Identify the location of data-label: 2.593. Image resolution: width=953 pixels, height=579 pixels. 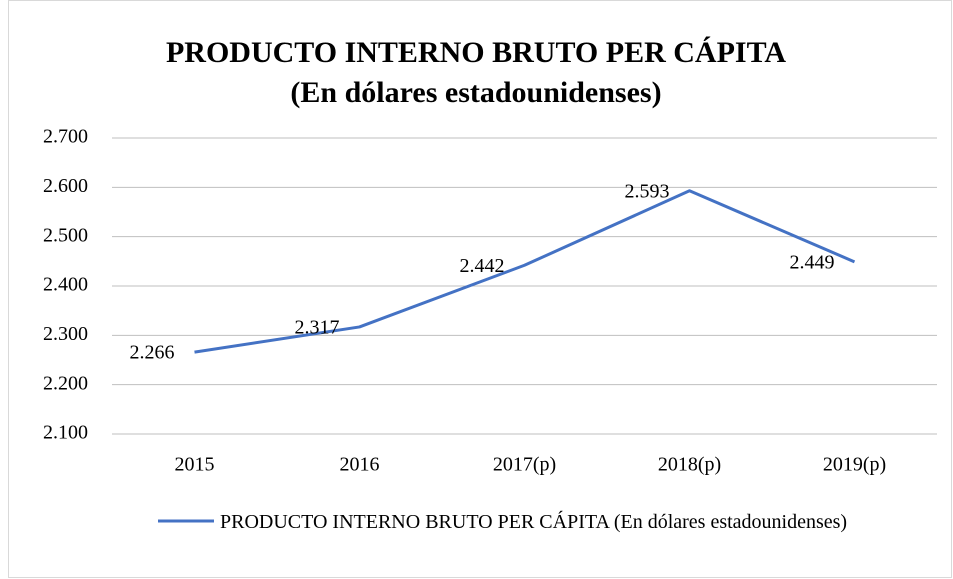
(647, 191).